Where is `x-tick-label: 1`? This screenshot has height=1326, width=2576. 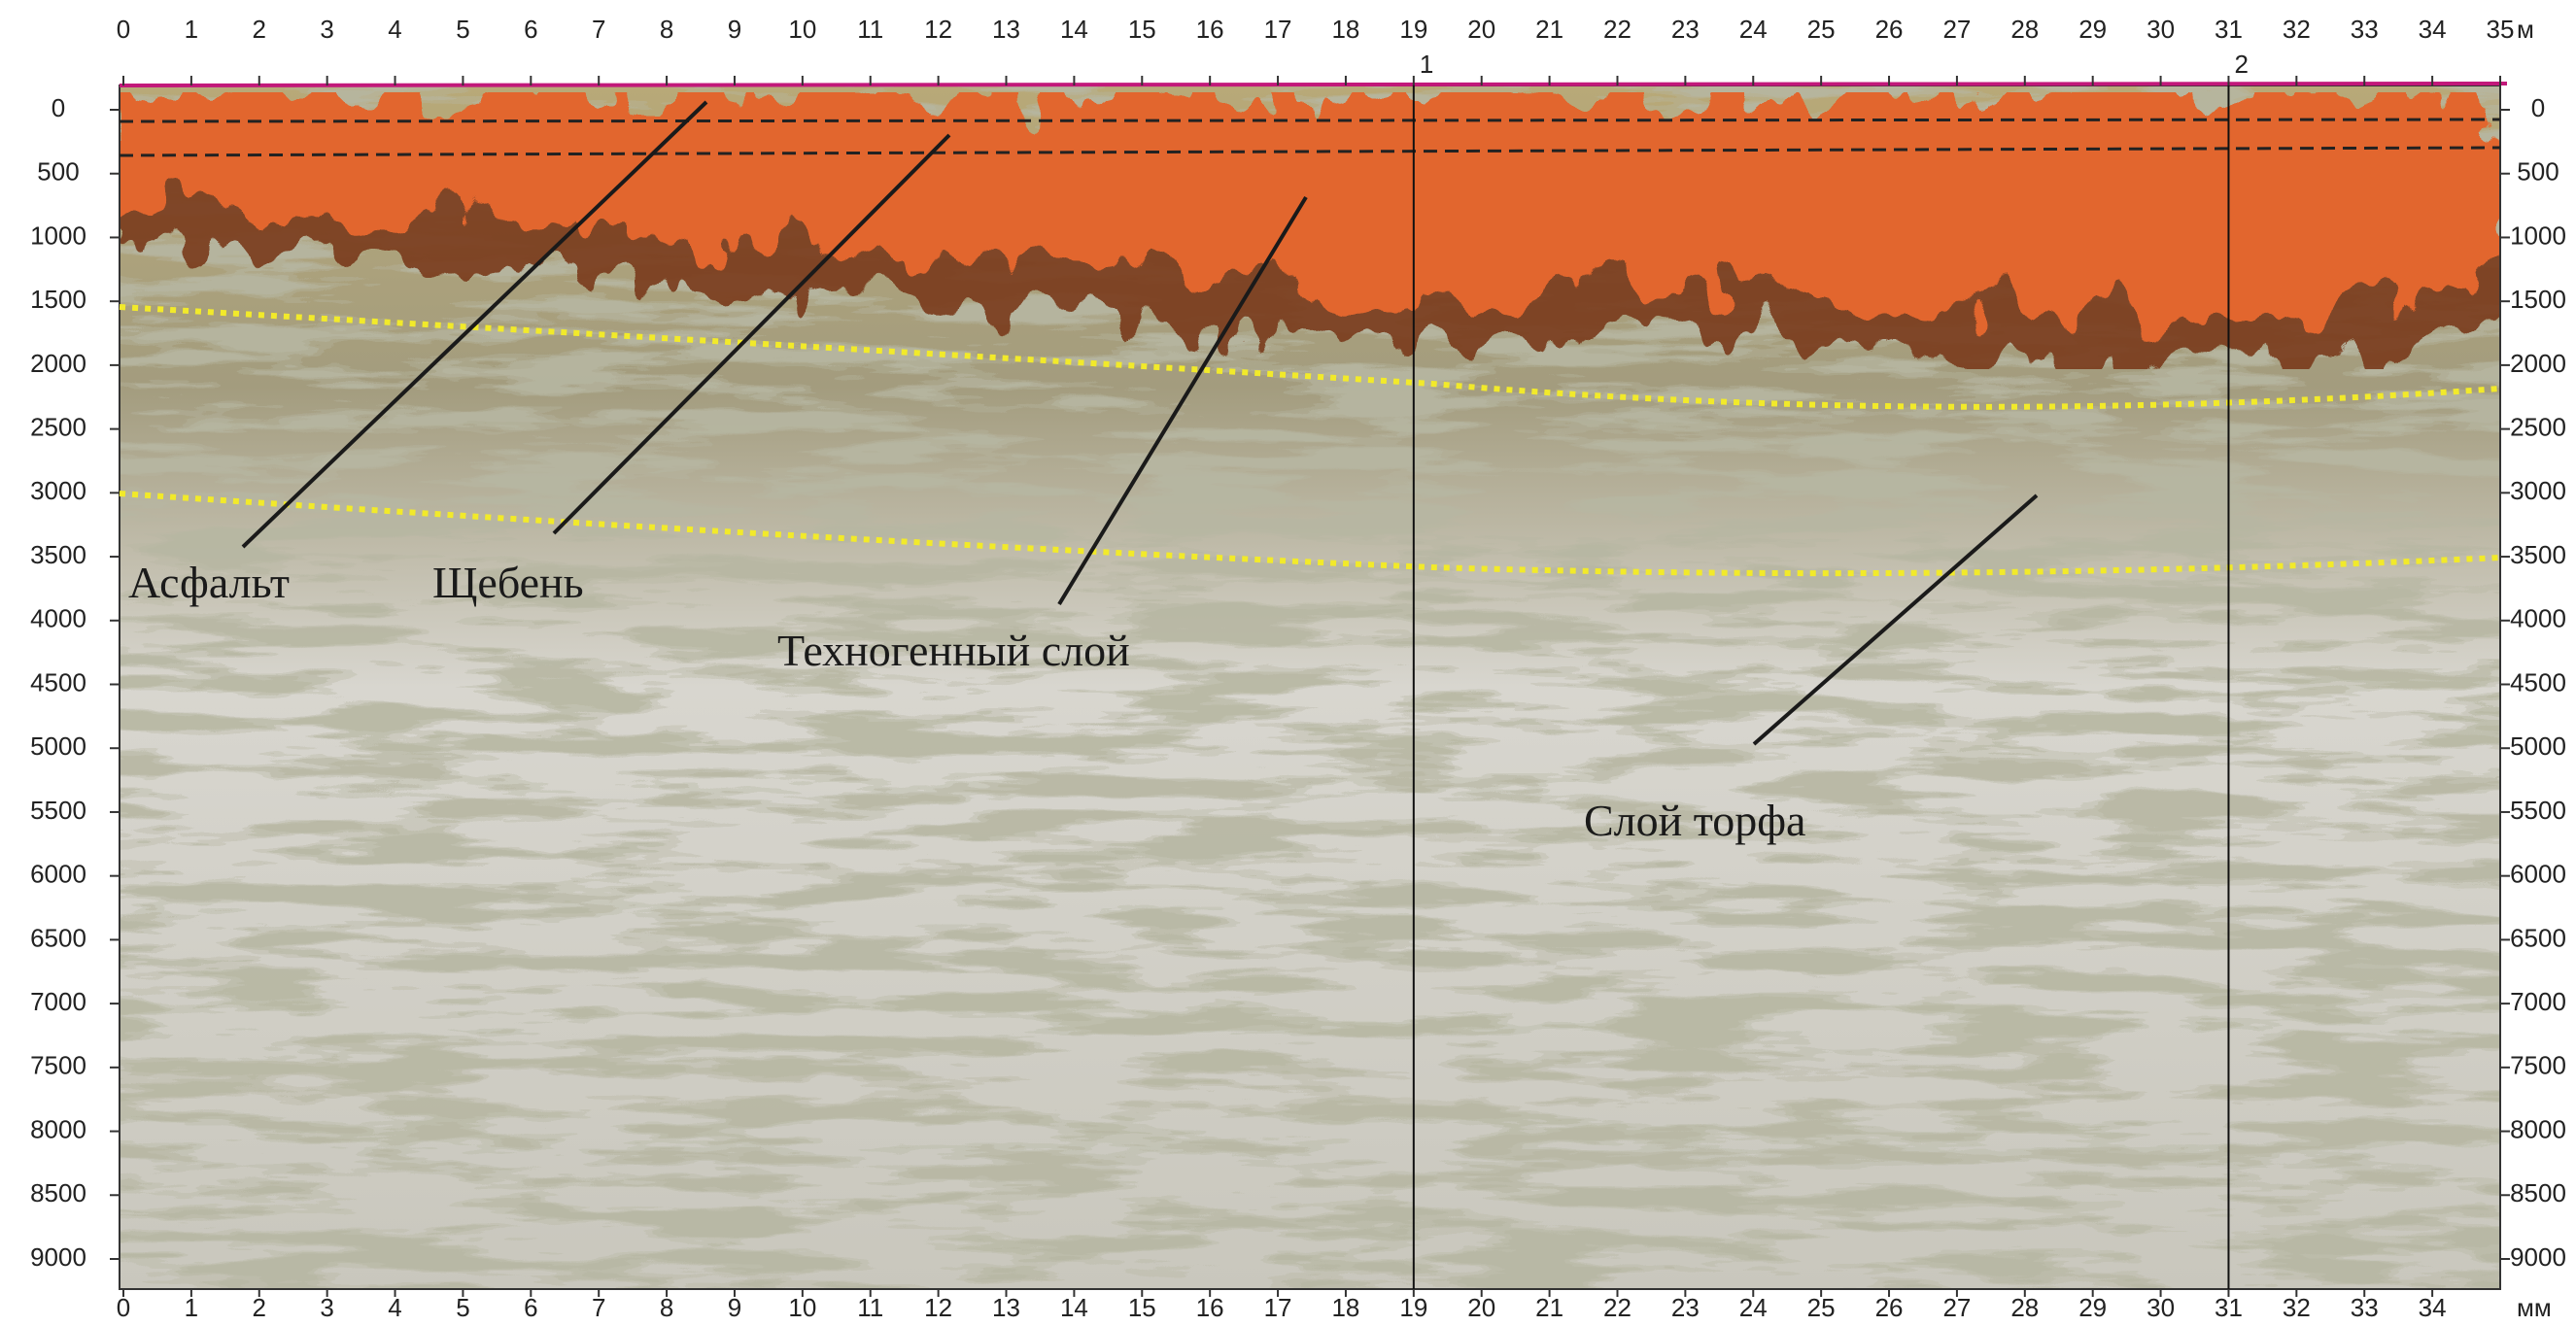 x-tick-label: 1 is located at coordinates (191, 1307).